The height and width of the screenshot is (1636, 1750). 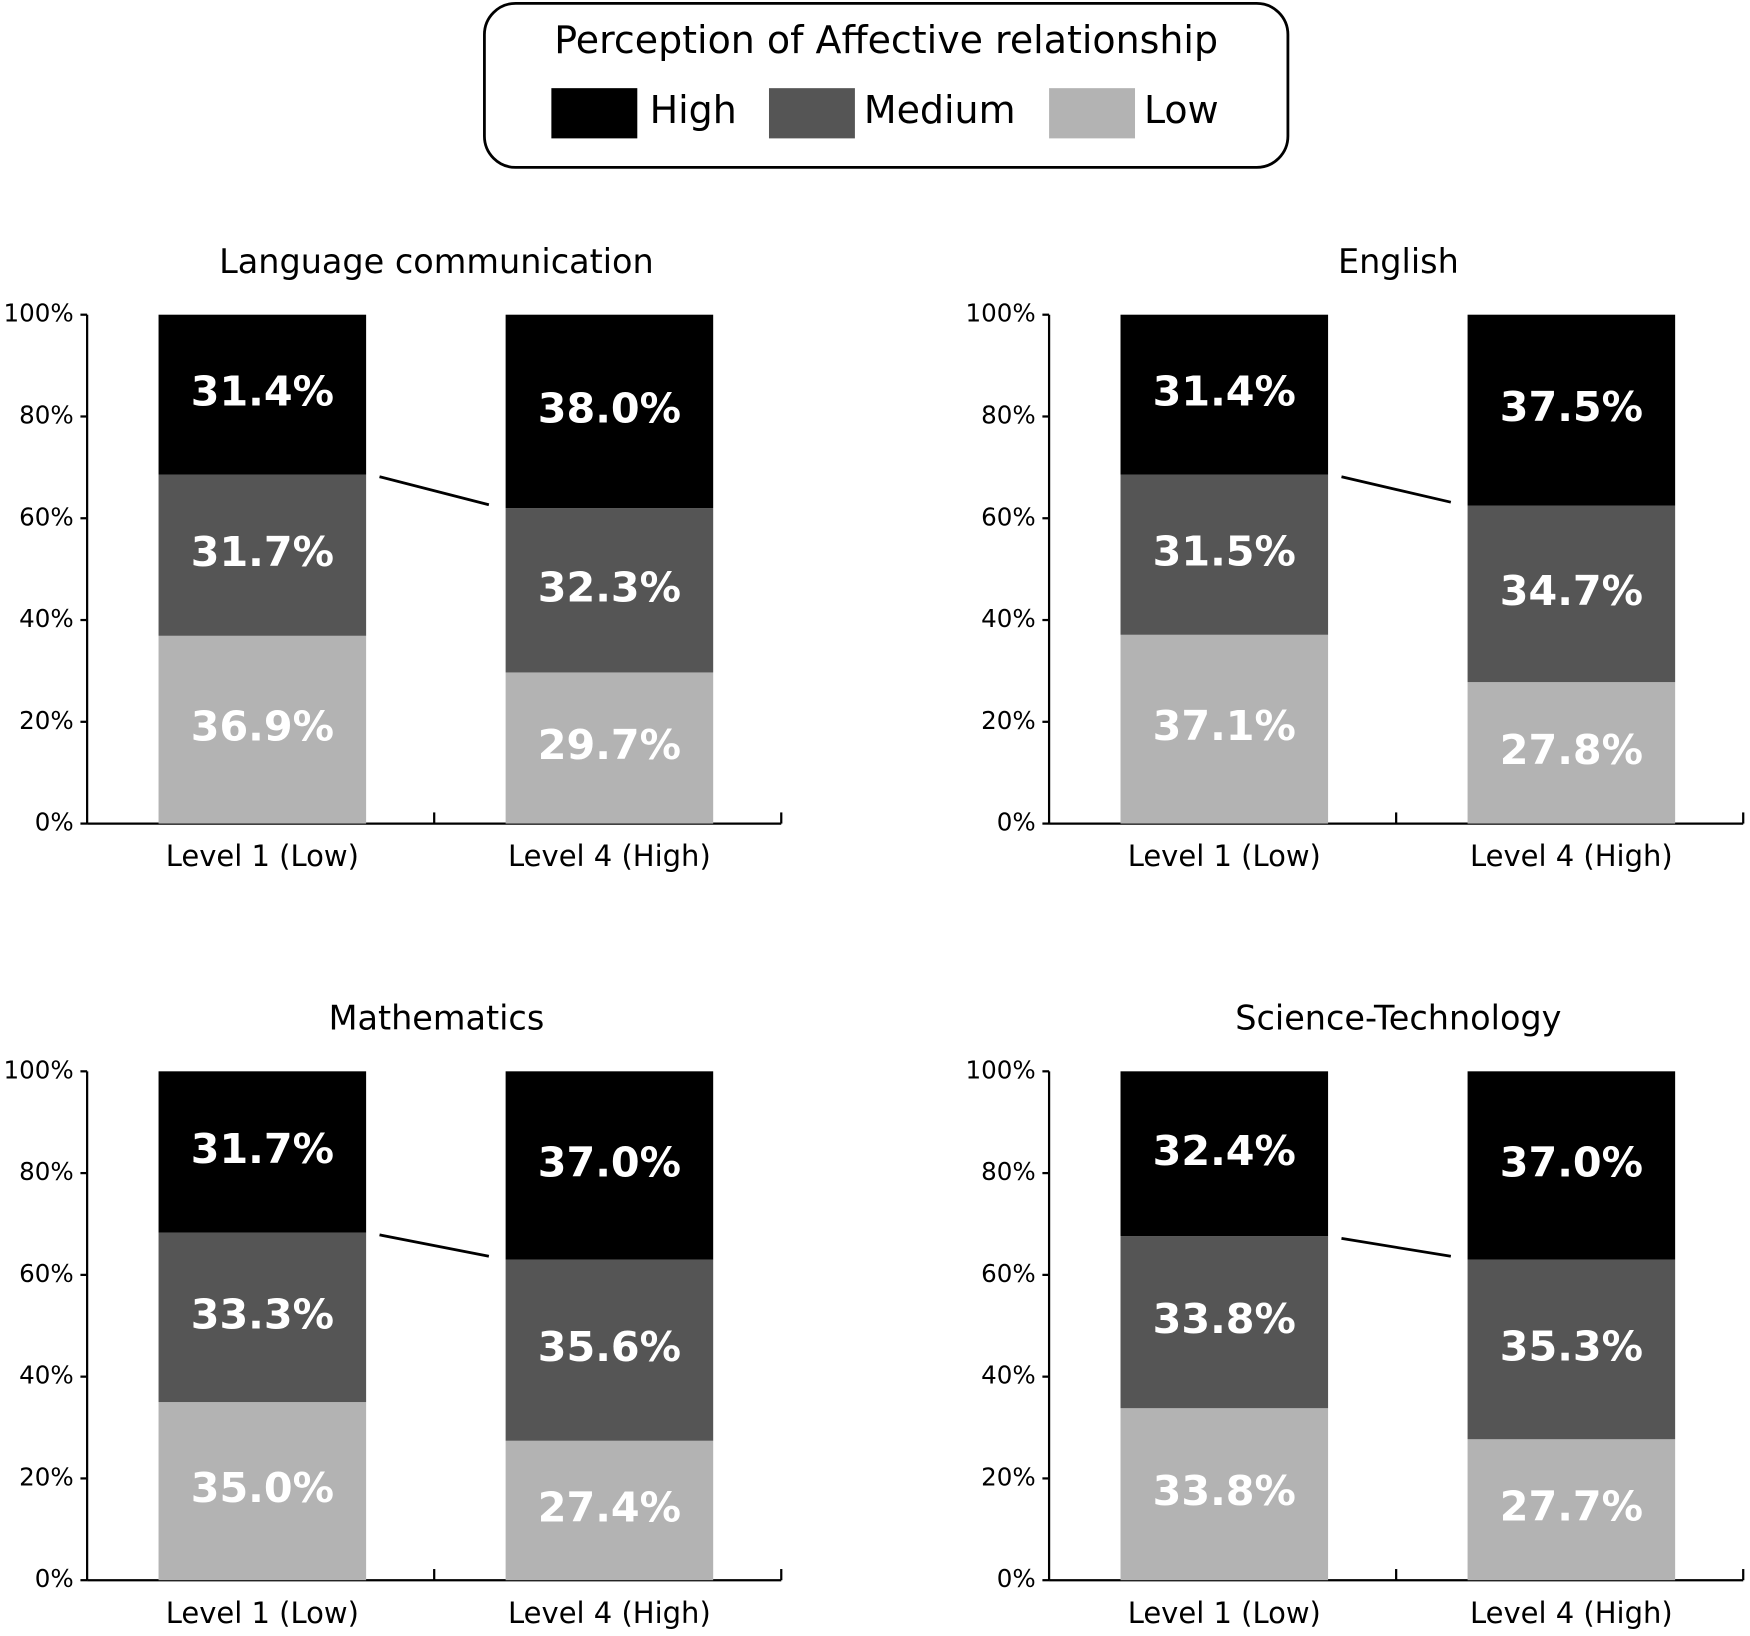 I want to click on chart-title: Science-Technology, so click(x=1398, y=1017).